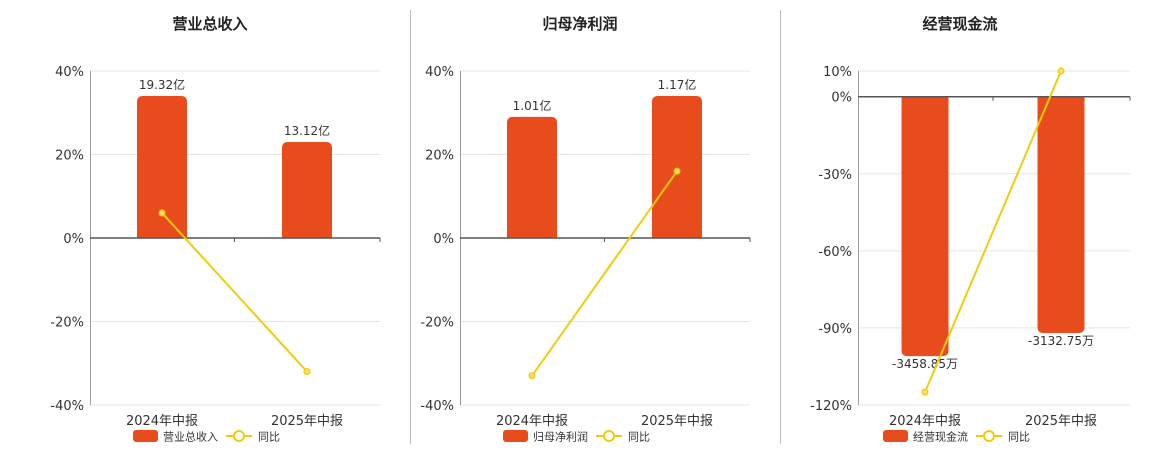 The height and width of the screenshot is (450, 1160). I want to click on y-tick-label: 10%, so click(837, 72).